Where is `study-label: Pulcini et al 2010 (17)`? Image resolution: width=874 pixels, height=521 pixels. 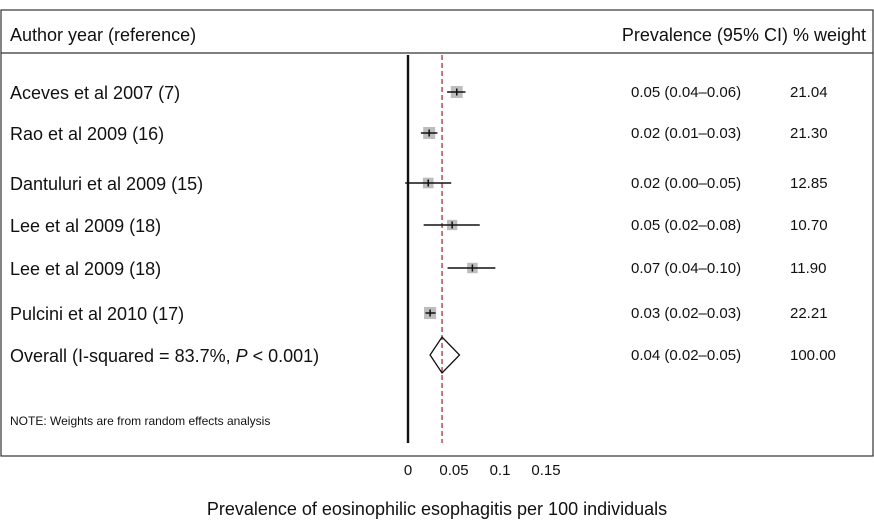 study-label: Pulcini et al 2010 (17) is located at coordinates (97, 314).